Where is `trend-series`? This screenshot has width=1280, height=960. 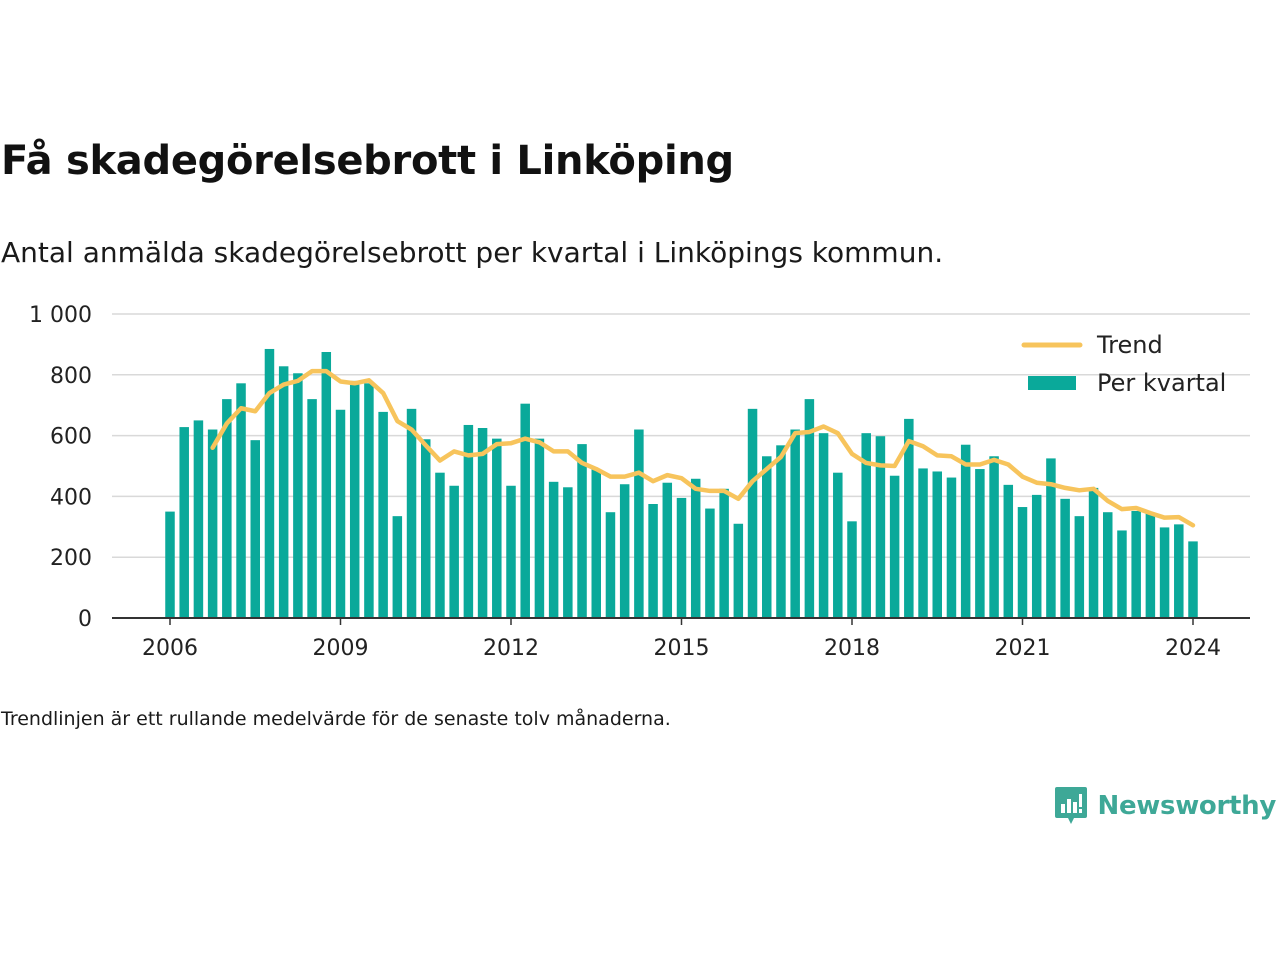 trend-series is located at coordinates (703, 448).